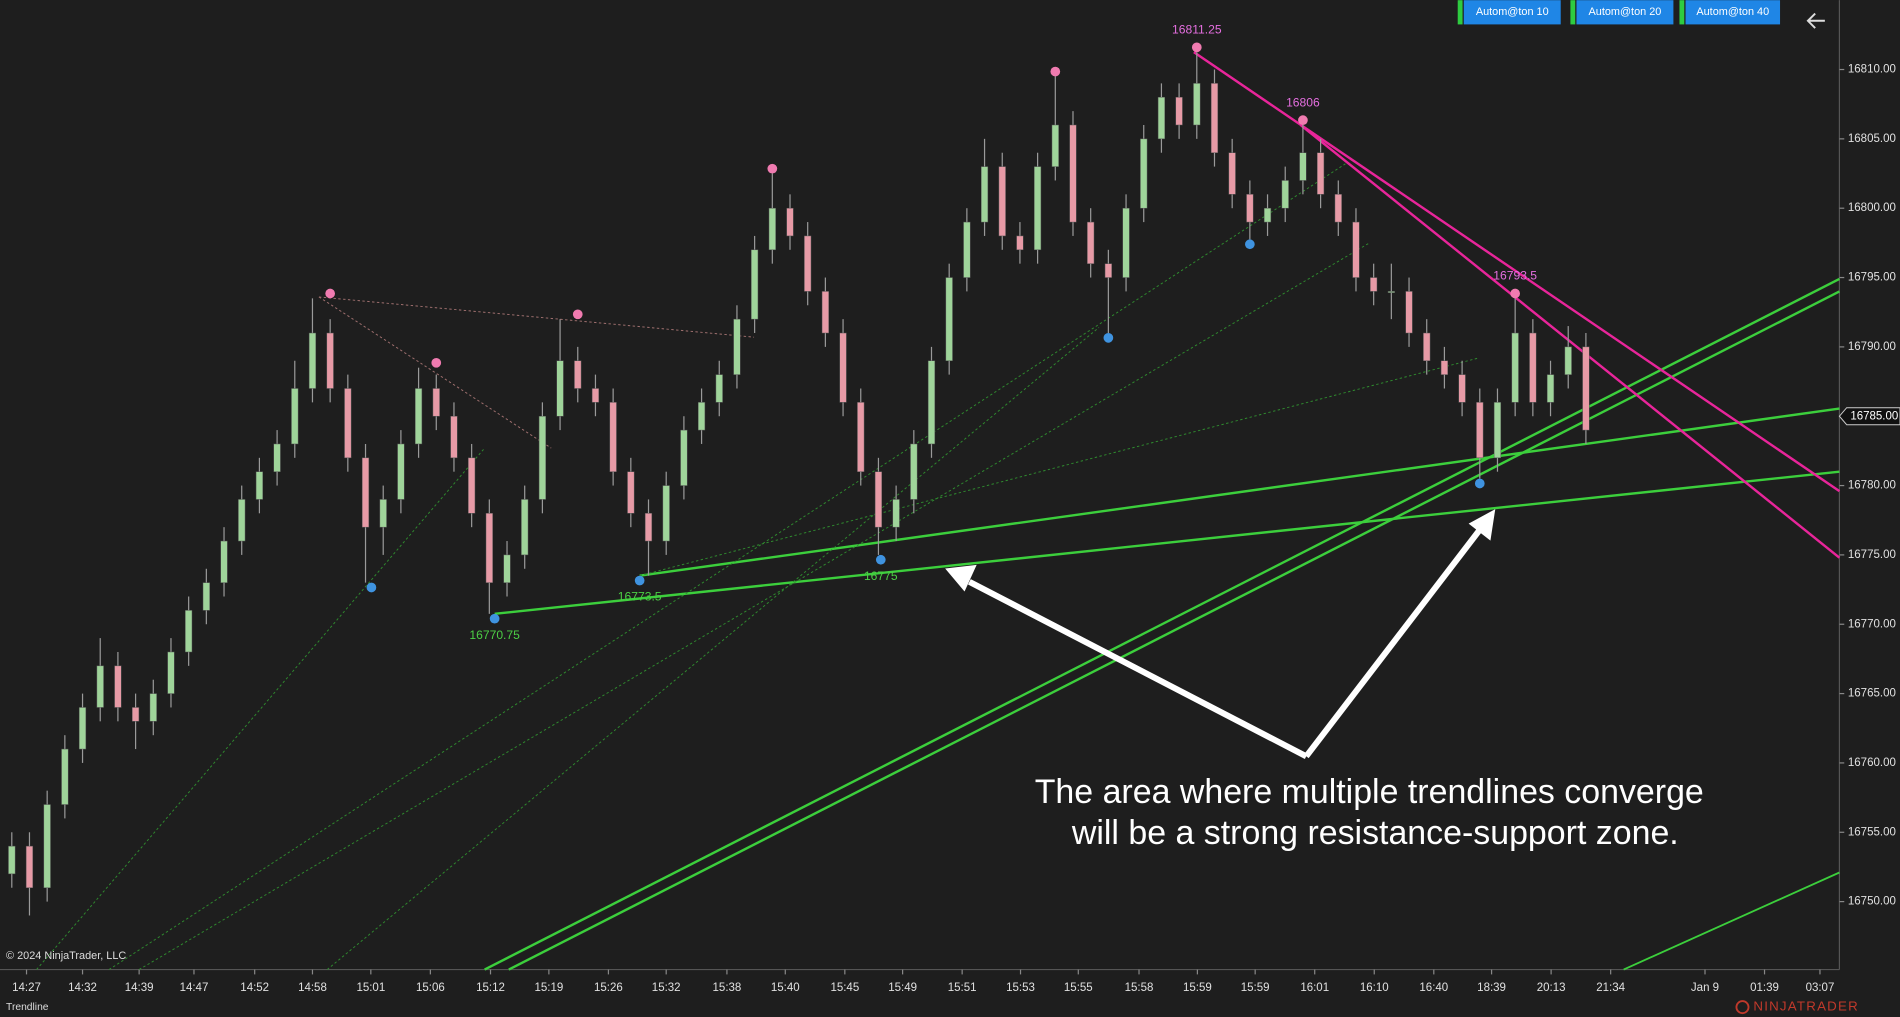 This screenshot has height=1017, width=1900. What do you see at coordinates (1682, 12) in the screenshot?
I see `button-flag` at bounding box center [1682, 12].